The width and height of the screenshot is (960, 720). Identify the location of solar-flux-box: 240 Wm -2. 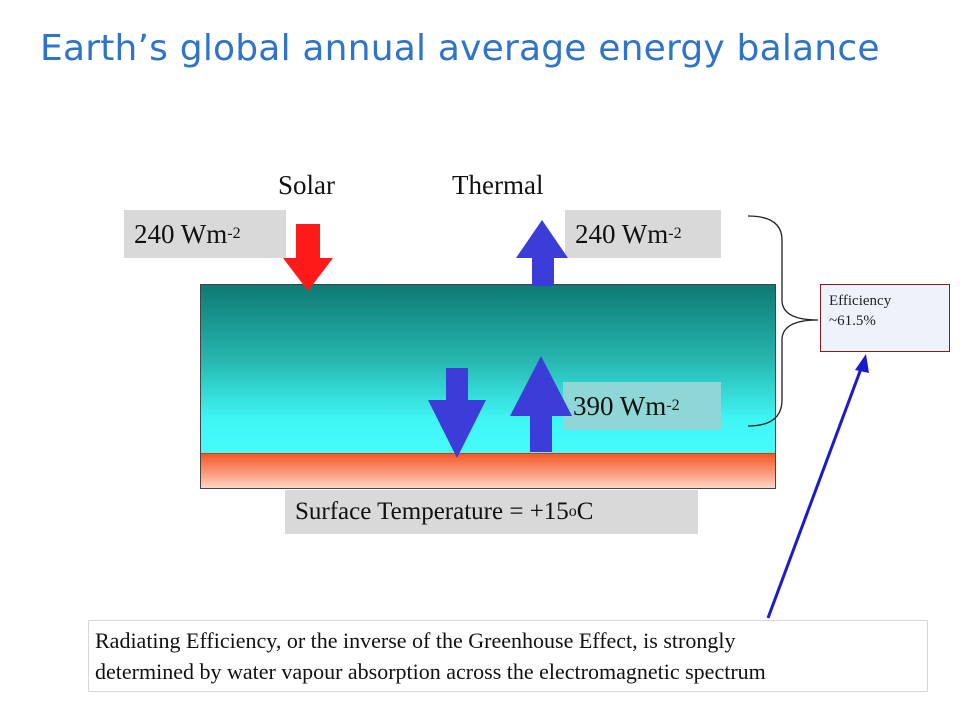
(205, 234).